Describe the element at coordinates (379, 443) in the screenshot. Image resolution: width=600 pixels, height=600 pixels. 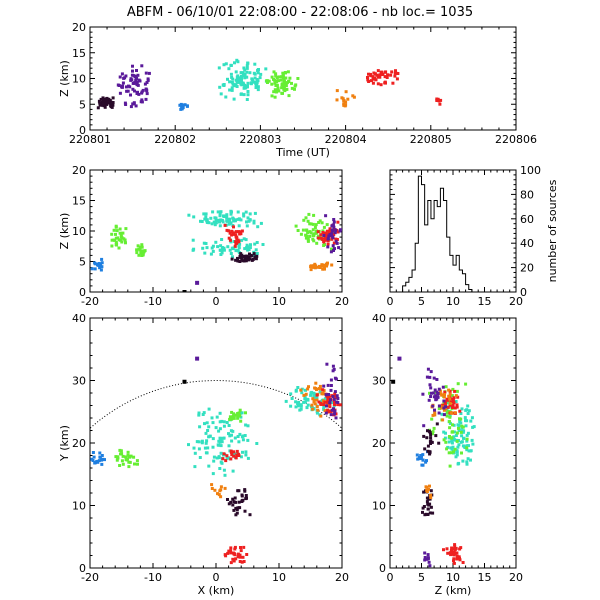
I see `y-tick-label: 20` at that location.